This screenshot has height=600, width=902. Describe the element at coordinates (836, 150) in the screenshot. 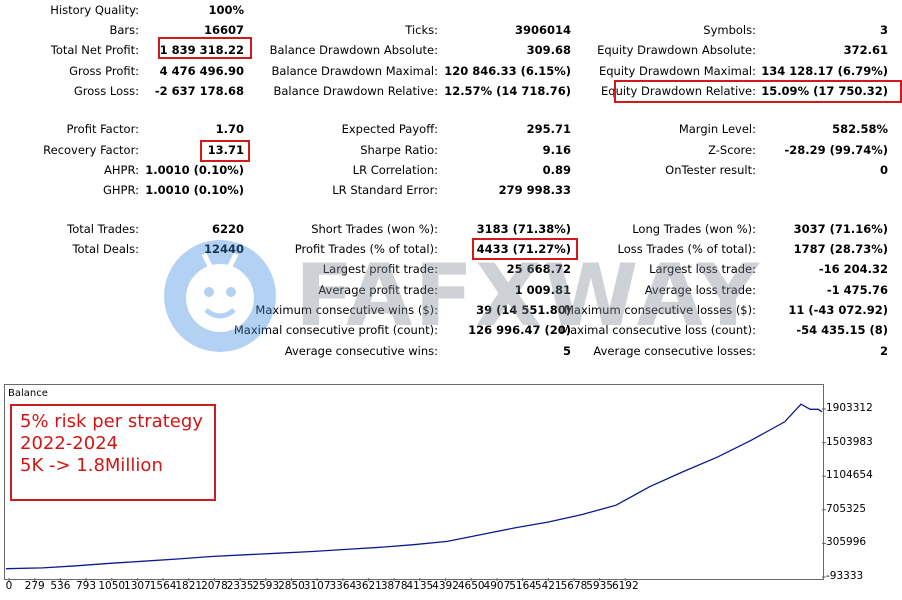

I see `col3-value-5: -28.29 (99.74%)` at that location.